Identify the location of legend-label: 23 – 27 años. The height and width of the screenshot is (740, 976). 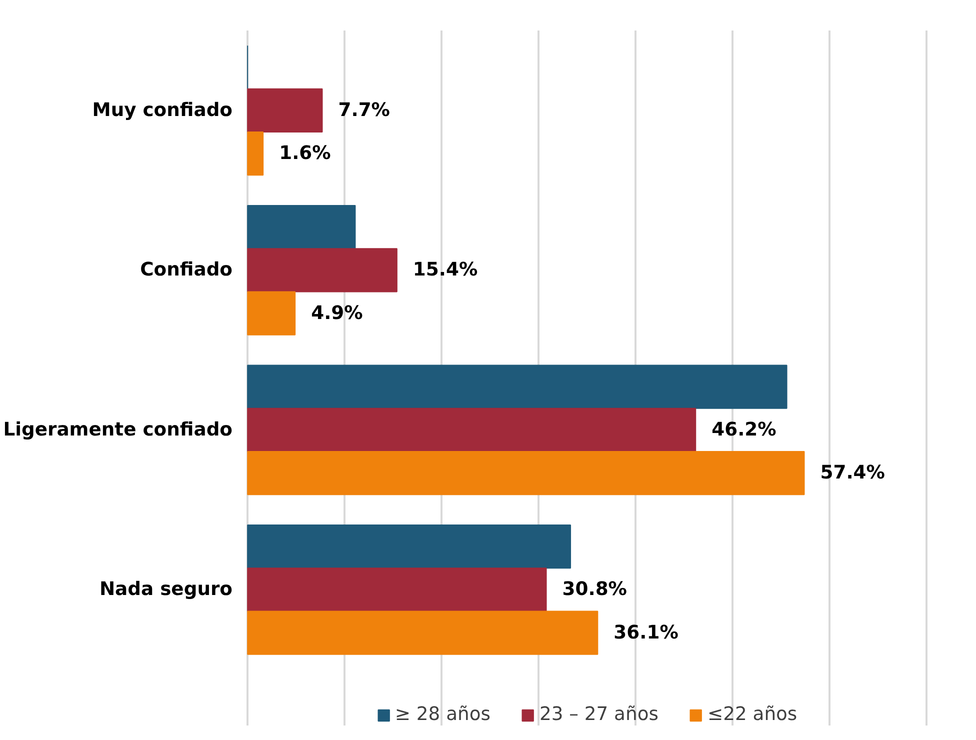
(598, 714).